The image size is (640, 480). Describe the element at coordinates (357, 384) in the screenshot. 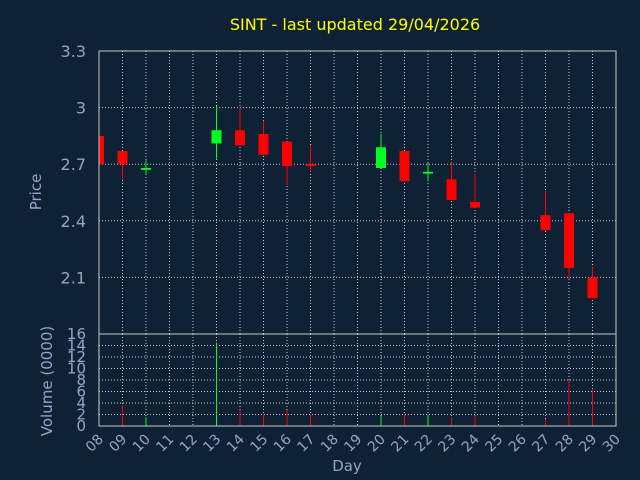

I see `volume-bars` at that location.